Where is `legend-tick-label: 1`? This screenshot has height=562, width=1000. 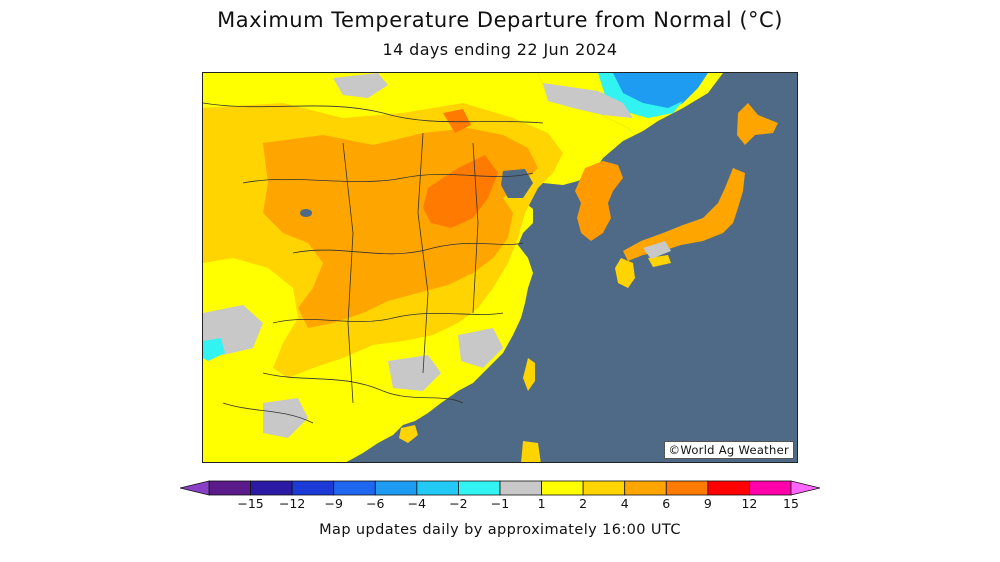
legend-tick-label: 1 is located at coordinates (541, 503).